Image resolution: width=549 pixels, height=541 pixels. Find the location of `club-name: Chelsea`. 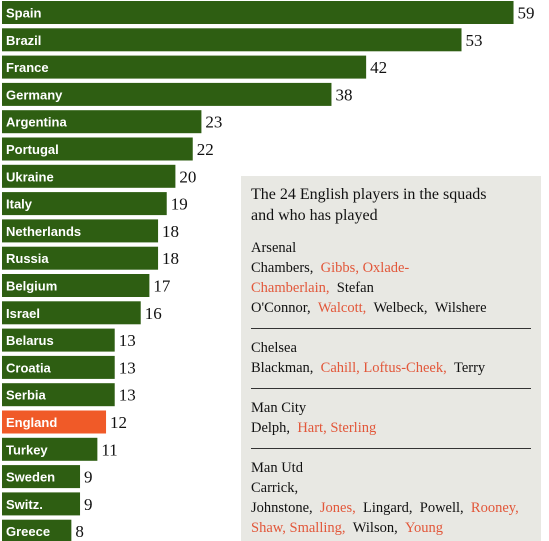

club-name: Chelsea is located at coordinates (274, 348).